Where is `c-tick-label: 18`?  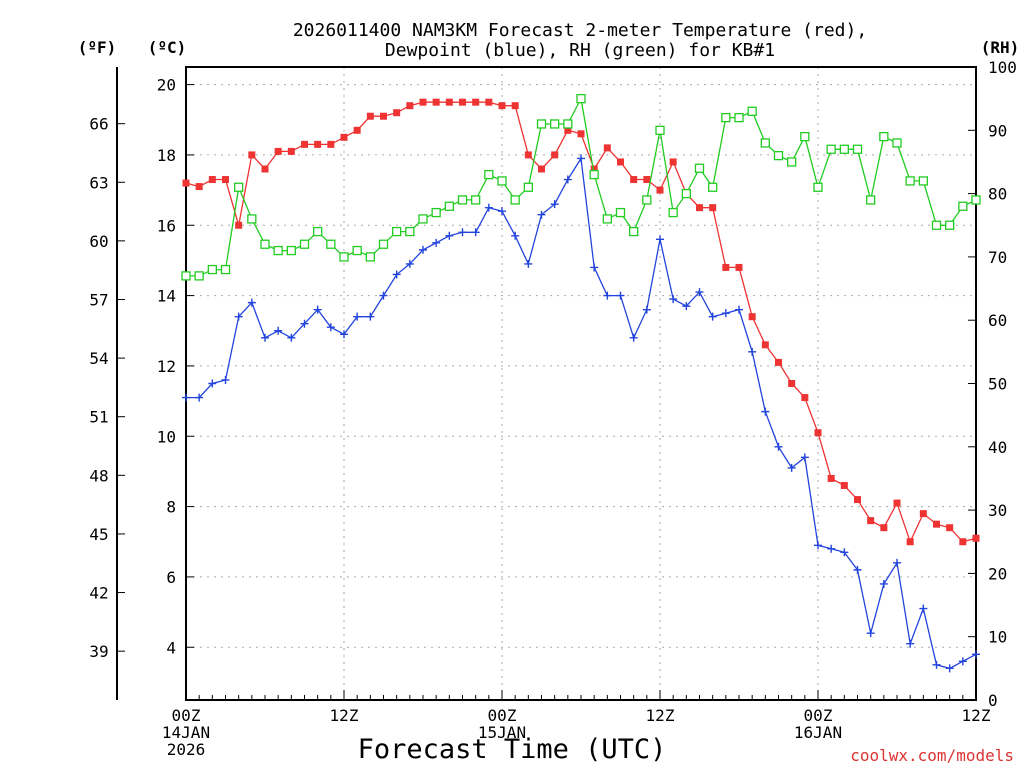 c-tick-label: 18 is located at coordinates (166, 155).